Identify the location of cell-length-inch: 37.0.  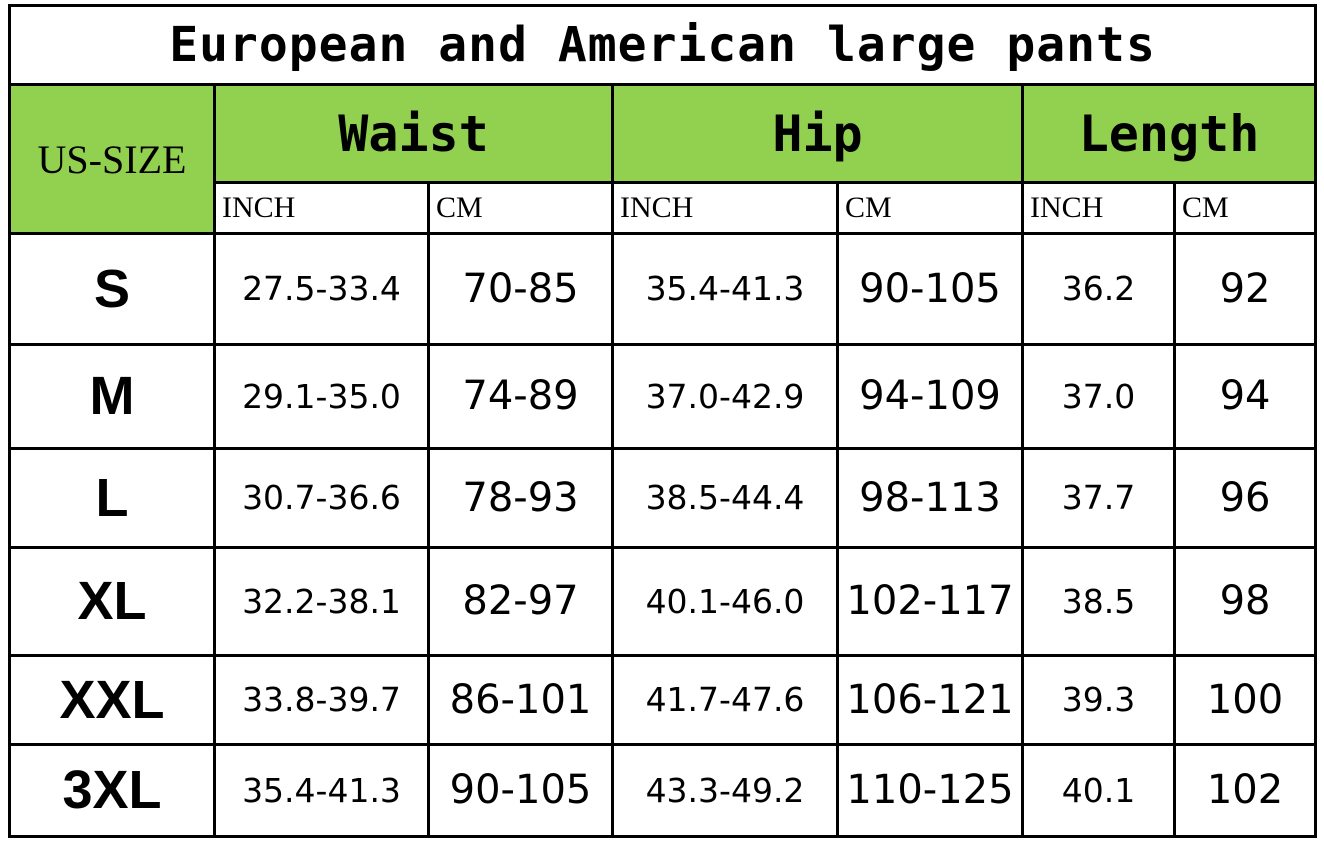
(1098, 396).